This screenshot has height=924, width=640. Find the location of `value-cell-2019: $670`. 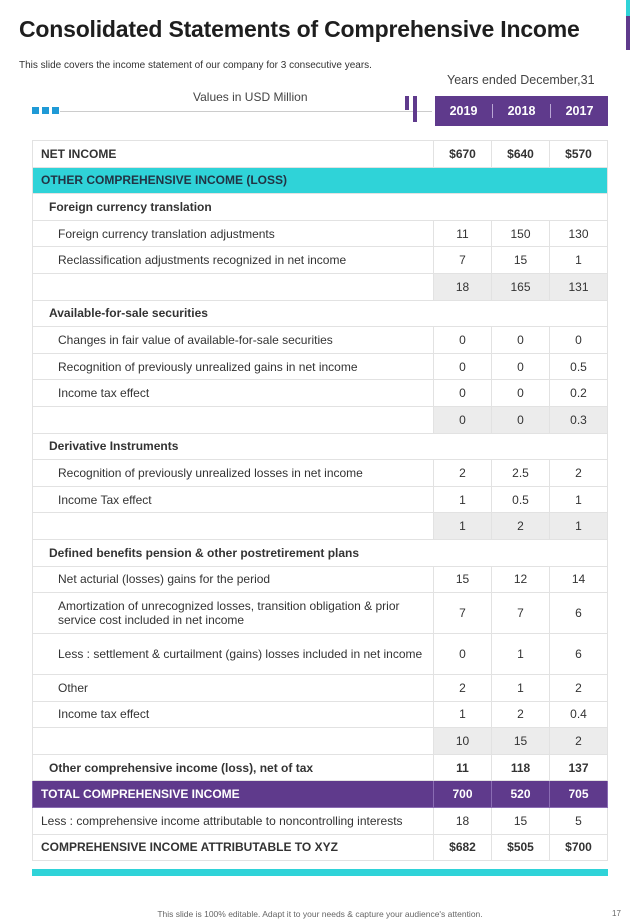

value-cell-2019: $670 is located at coordinates (462, 154).